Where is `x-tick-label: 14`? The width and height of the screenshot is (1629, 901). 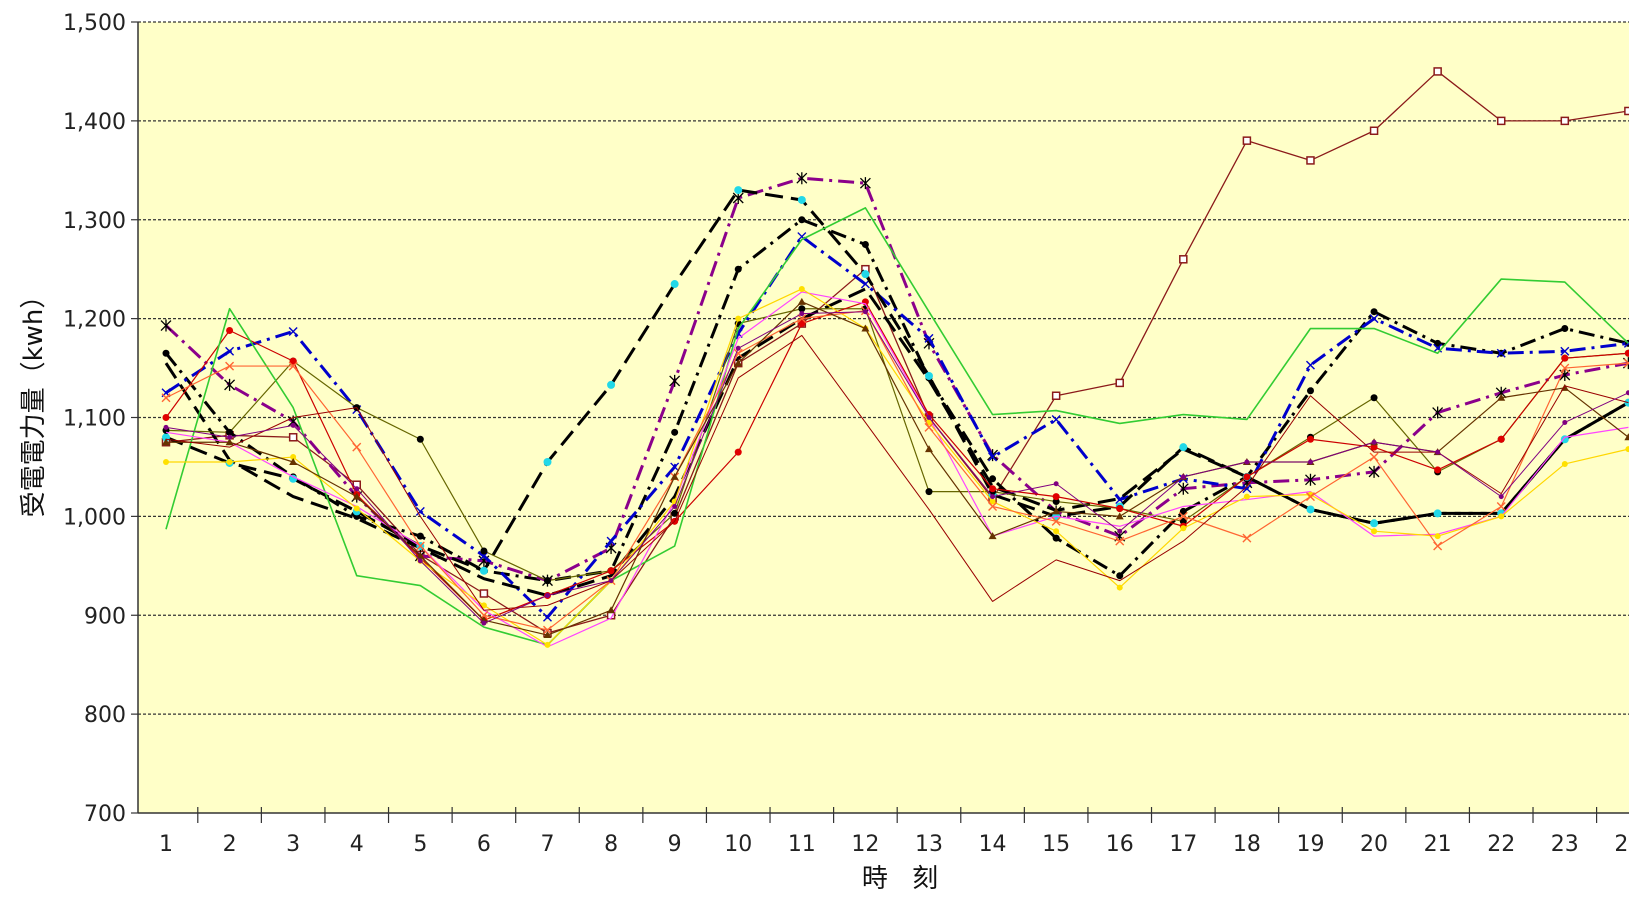
x-tick-label: 14 is located at coordinates (993, 844).